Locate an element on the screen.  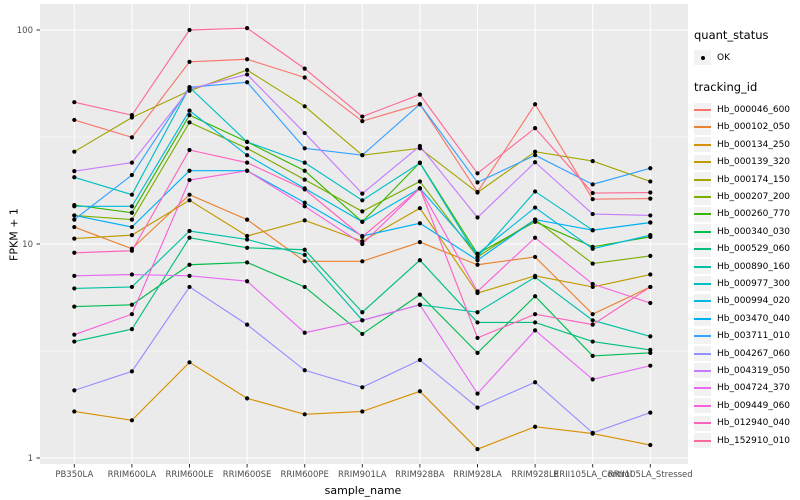
x-tick-label: RRIM928BA is located at coordinates (420, 475).